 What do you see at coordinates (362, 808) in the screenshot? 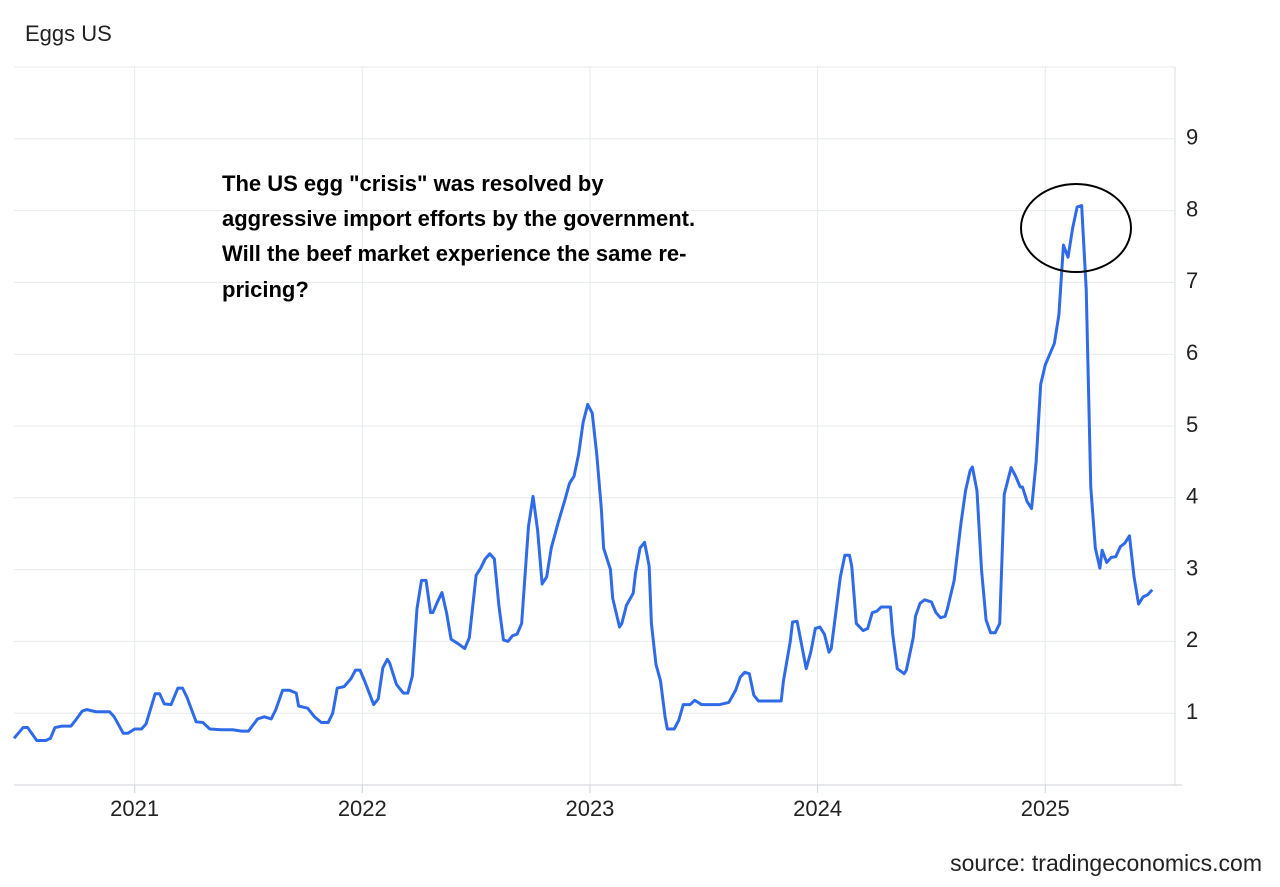
I see `x-tick-label: 2022` at bounding box center [362, 808].